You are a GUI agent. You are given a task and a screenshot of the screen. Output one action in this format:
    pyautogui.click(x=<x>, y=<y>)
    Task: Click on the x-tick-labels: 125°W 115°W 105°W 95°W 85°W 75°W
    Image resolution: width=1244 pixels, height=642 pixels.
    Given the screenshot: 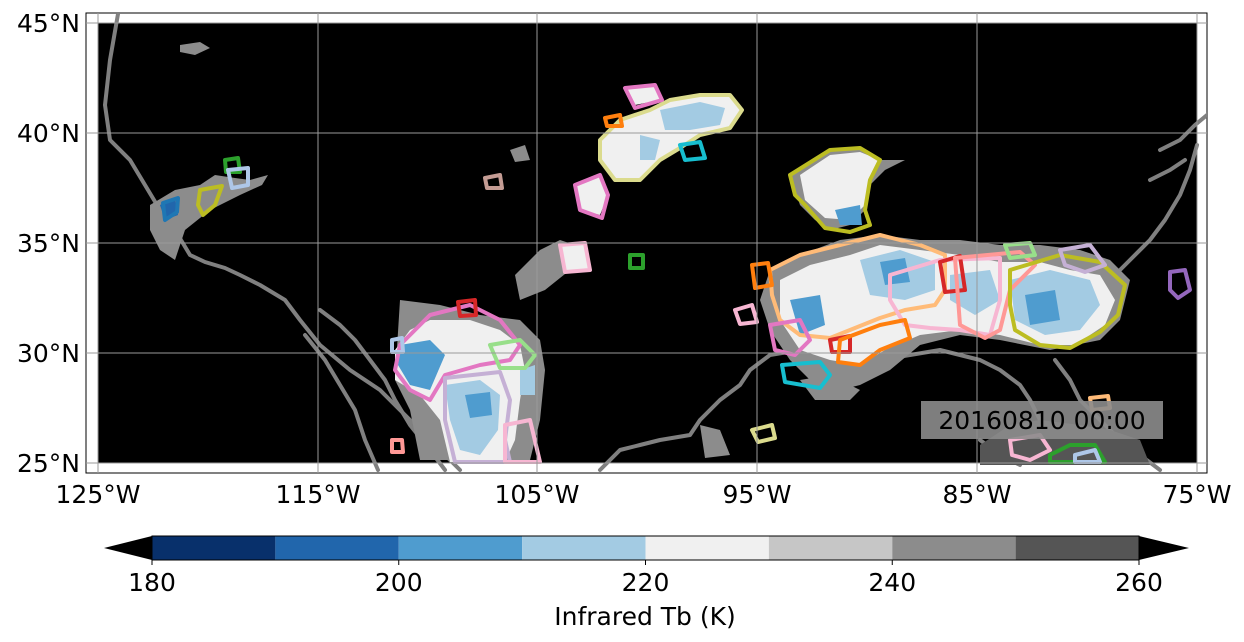 What is the action you would take?
    pyautogui.click(x=644, y=494)
    